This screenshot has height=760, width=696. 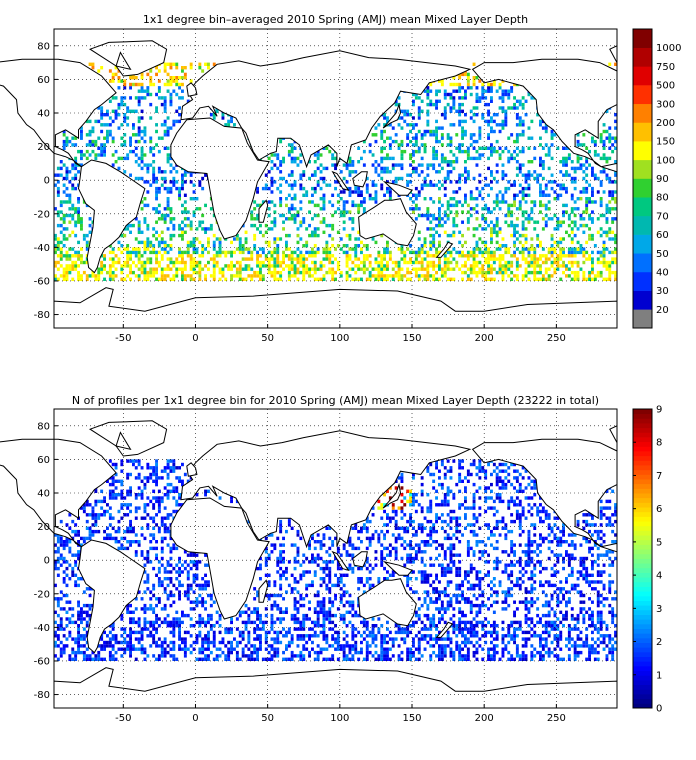 I want to click on coastline-south-america, so click(x=111, y=216).